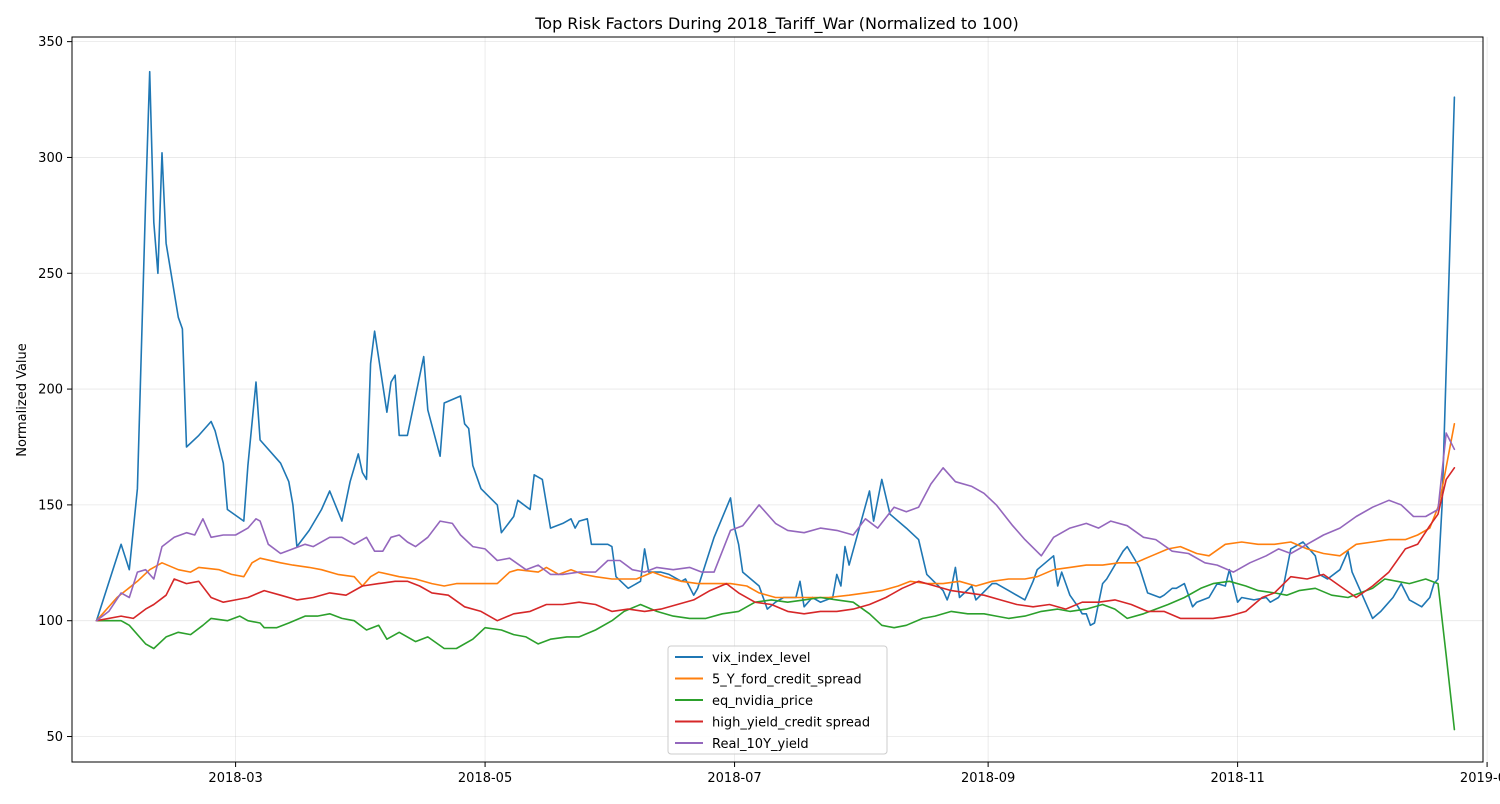 The image size is (1500, 804). What do you see at coordinates (762, 701) in the screenshot?
I see `legend-label: eq_nvidia_price` at bounding box center [762, 701].